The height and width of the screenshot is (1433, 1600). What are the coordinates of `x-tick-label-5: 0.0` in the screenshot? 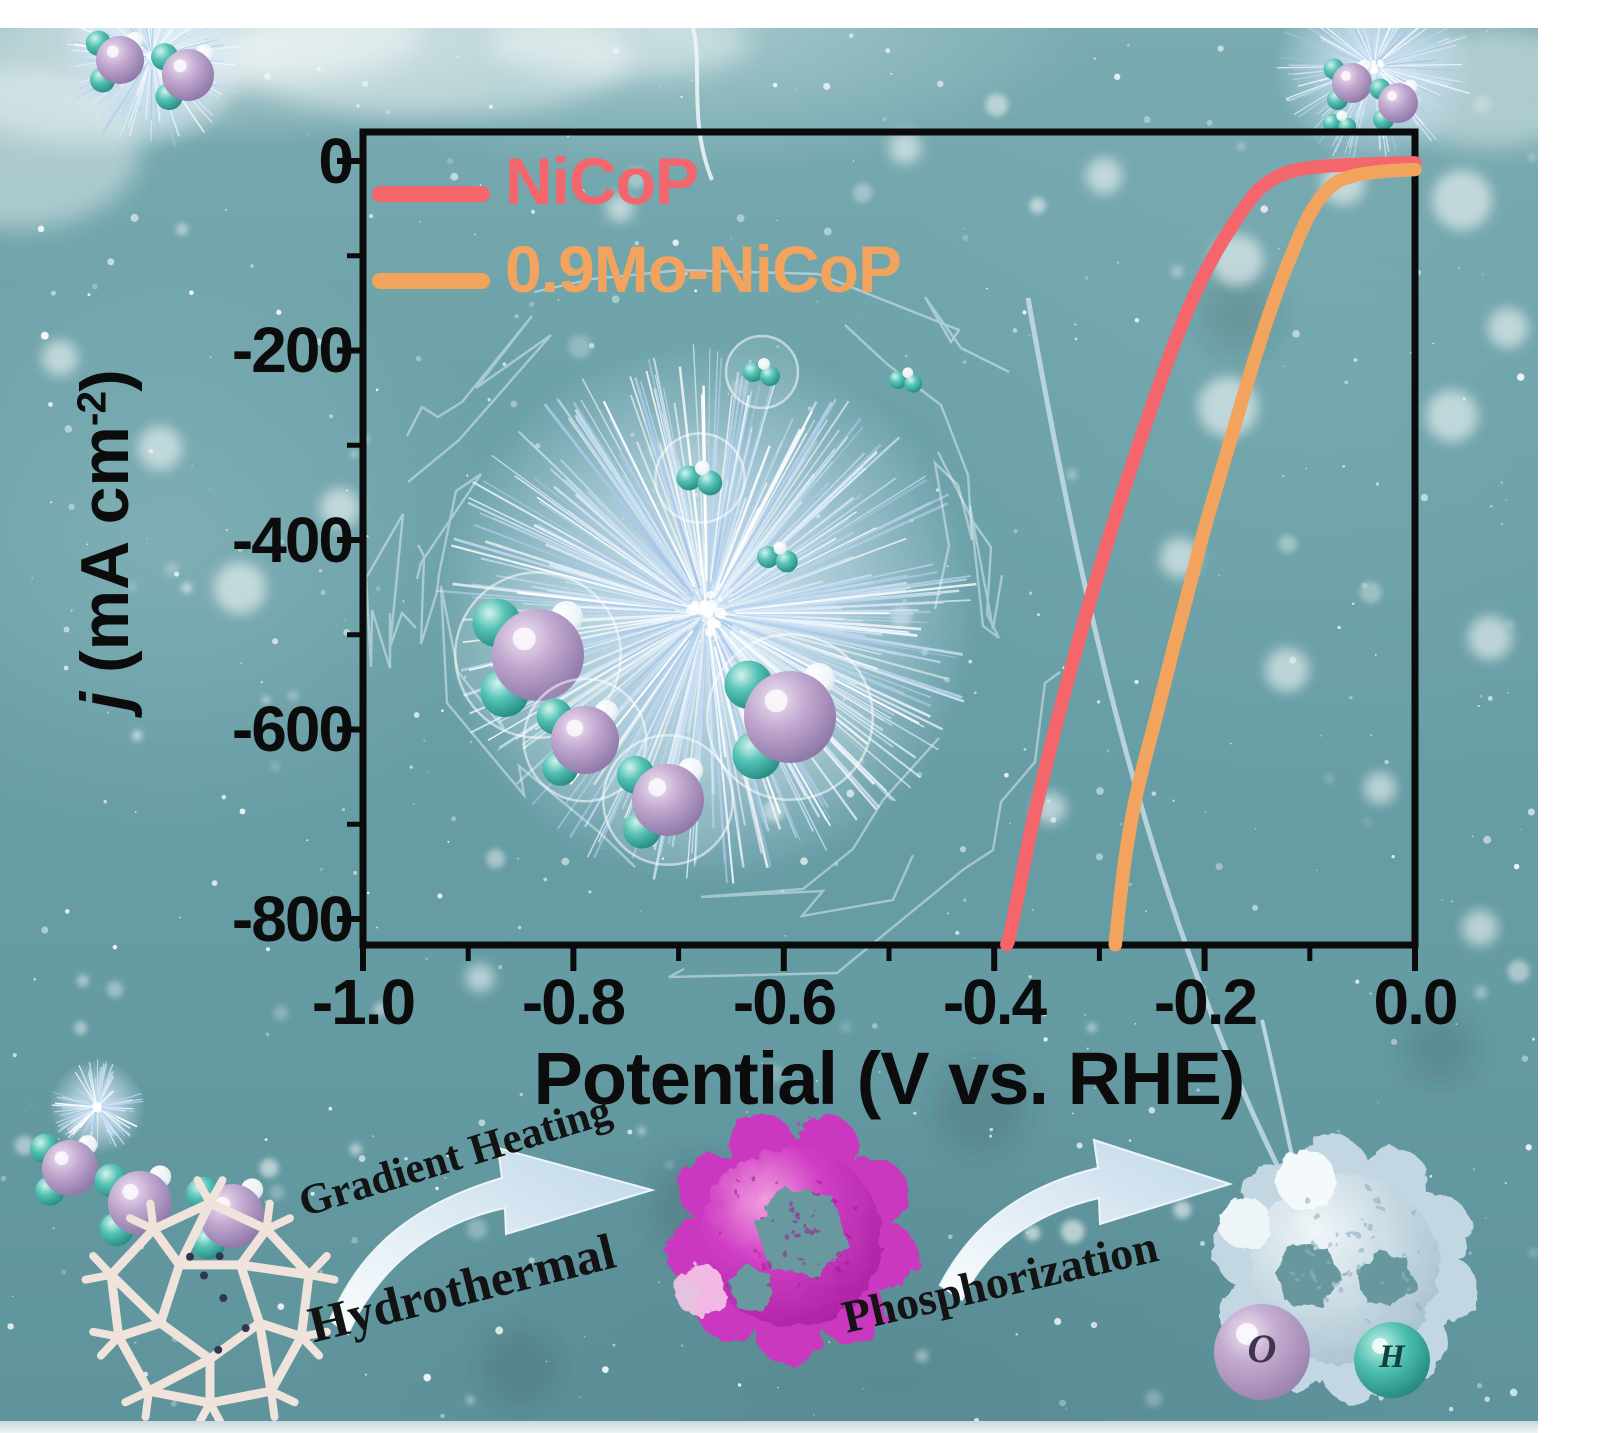 It's located at (1416, 1002).